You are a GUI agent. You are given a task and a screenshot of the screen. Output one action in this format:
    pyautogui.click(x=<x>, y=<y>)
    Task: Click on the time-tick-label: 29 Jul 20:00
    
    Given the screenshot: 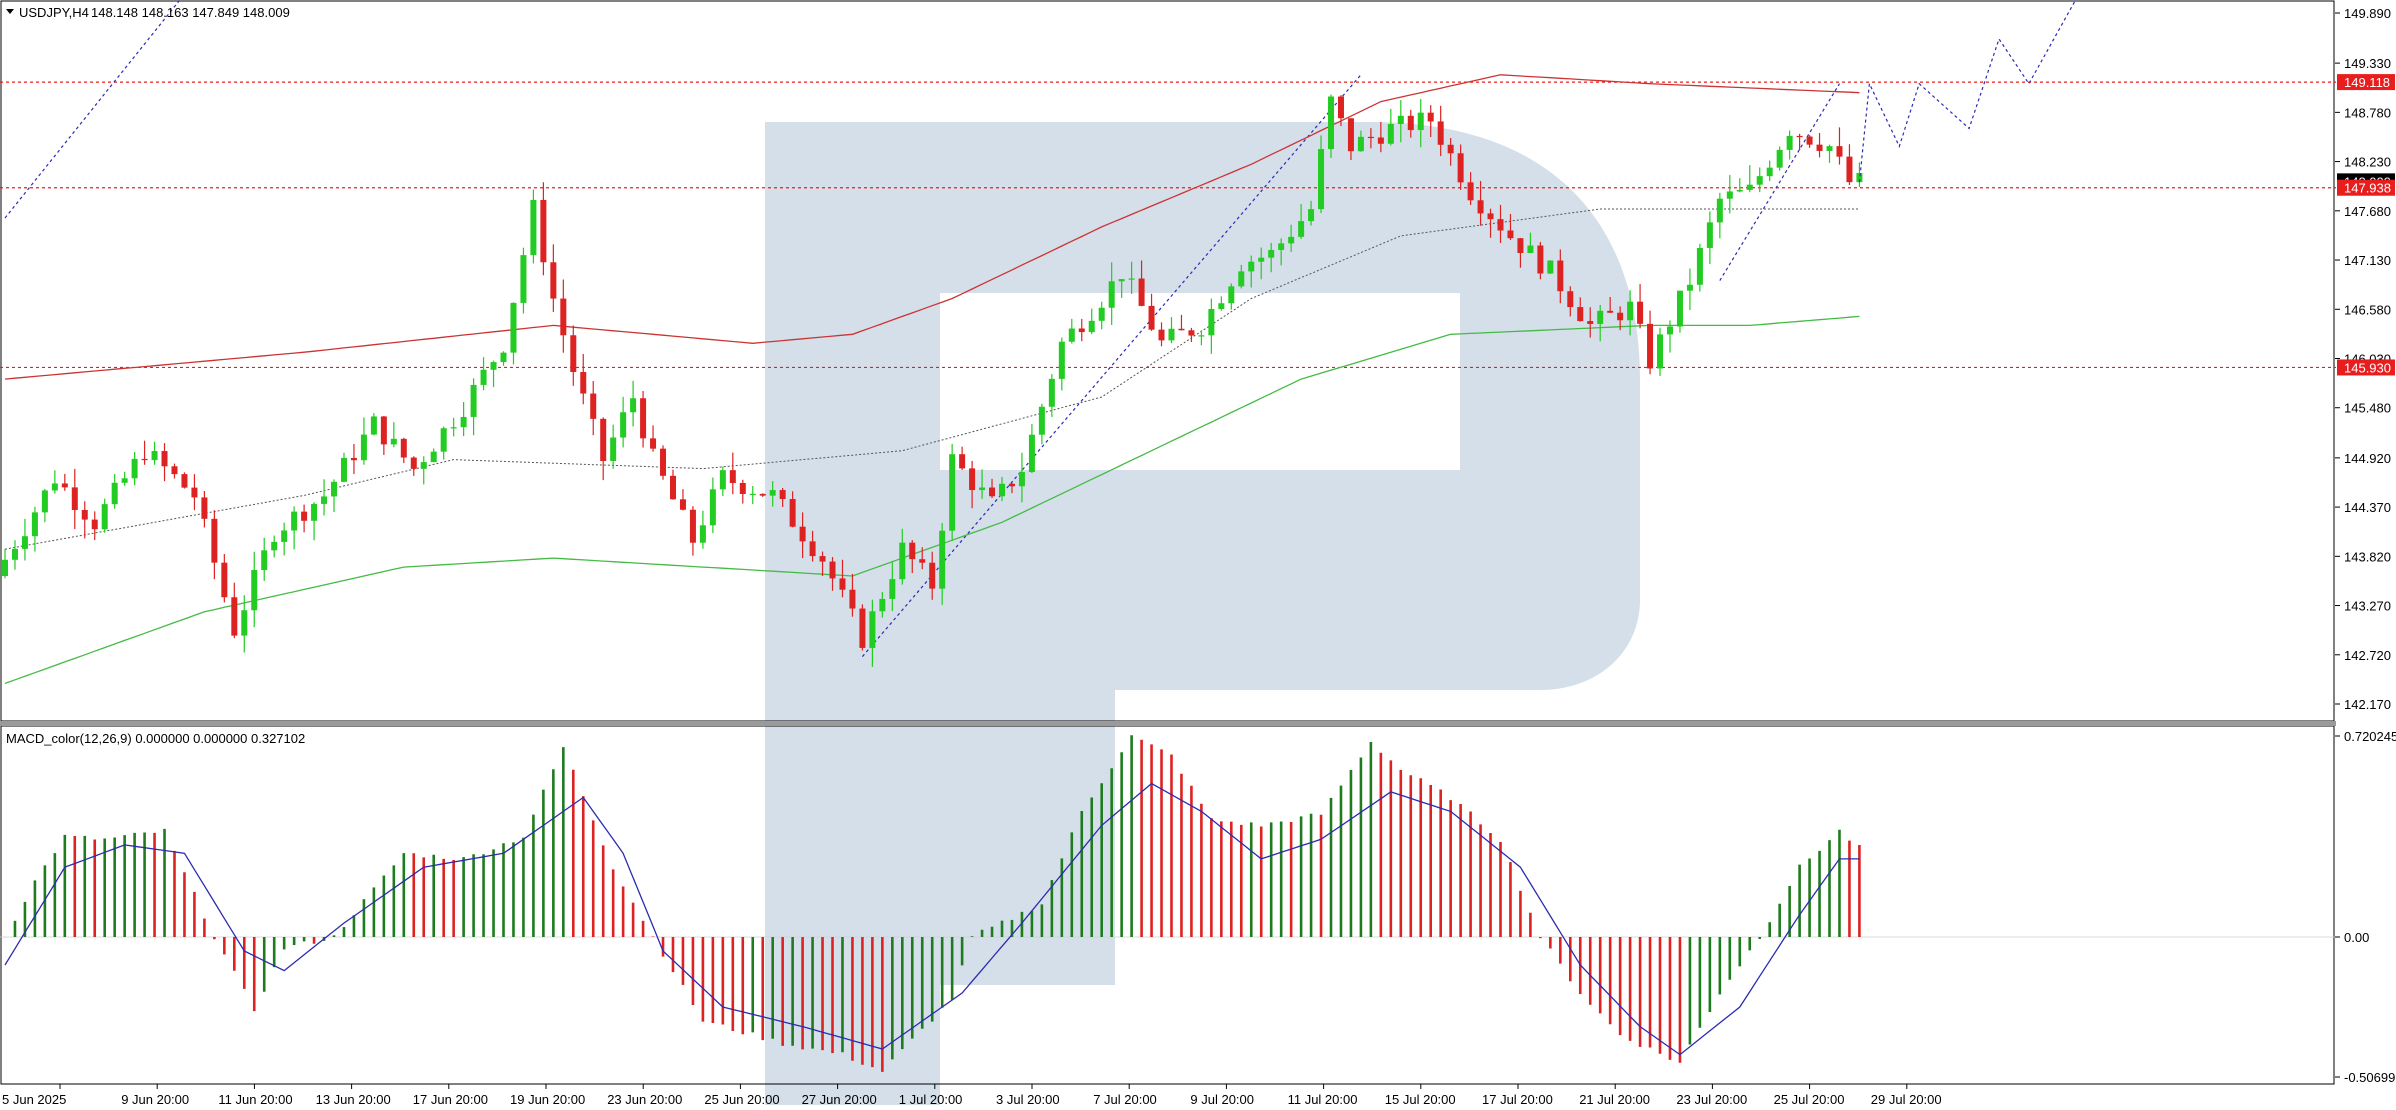 What is the action you would take?
    pyautogui.click(x=1906, y=1099)
    